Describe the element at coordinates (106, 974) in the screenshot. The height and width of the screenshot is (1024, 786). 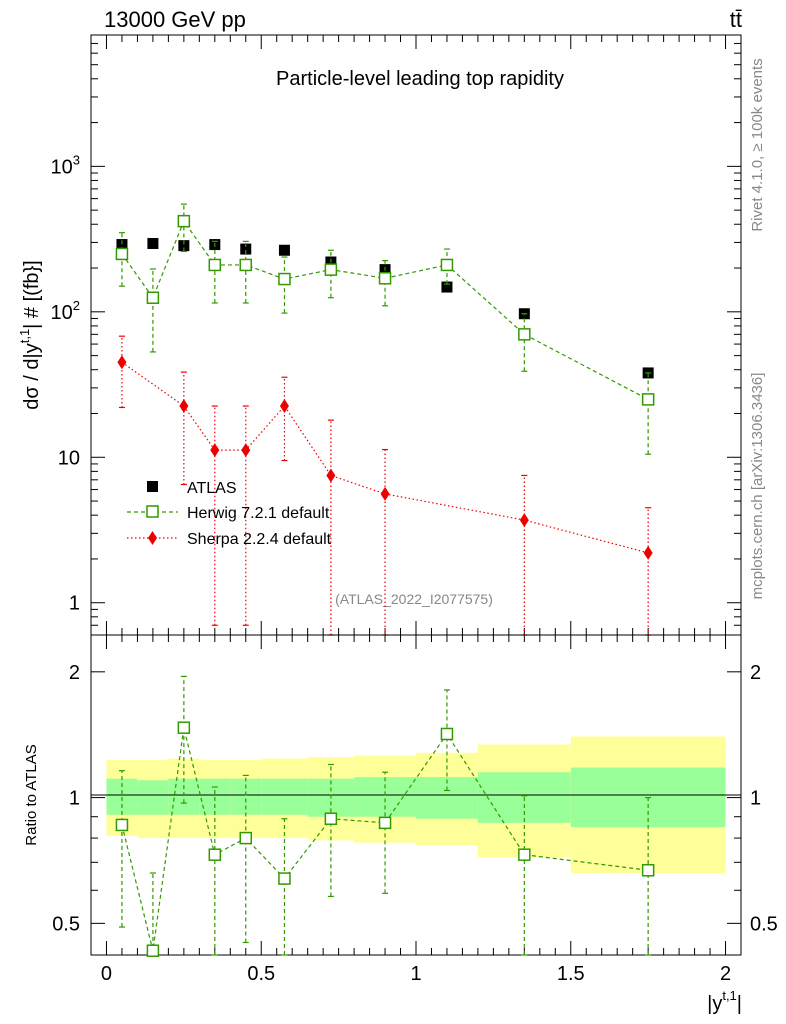
I see `x-tick-label: 0` at that location.